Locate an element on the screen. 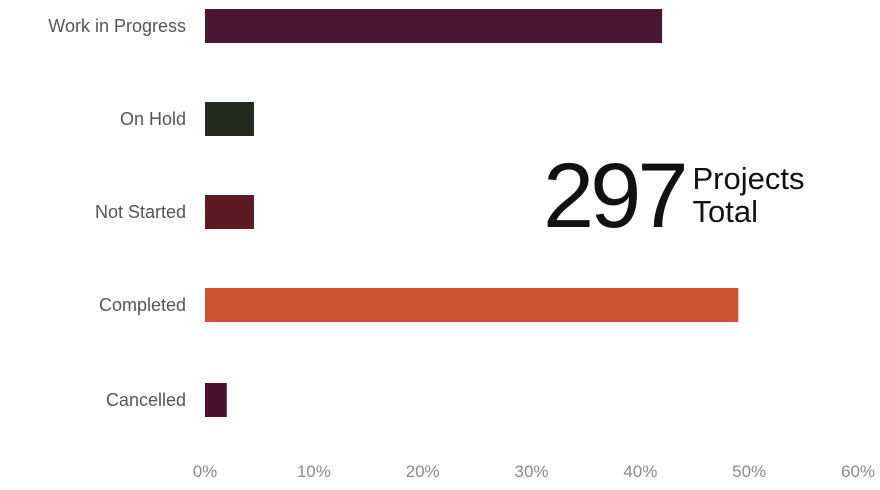  x-tick-label-6: 60% is located at coordinates (858, 471).